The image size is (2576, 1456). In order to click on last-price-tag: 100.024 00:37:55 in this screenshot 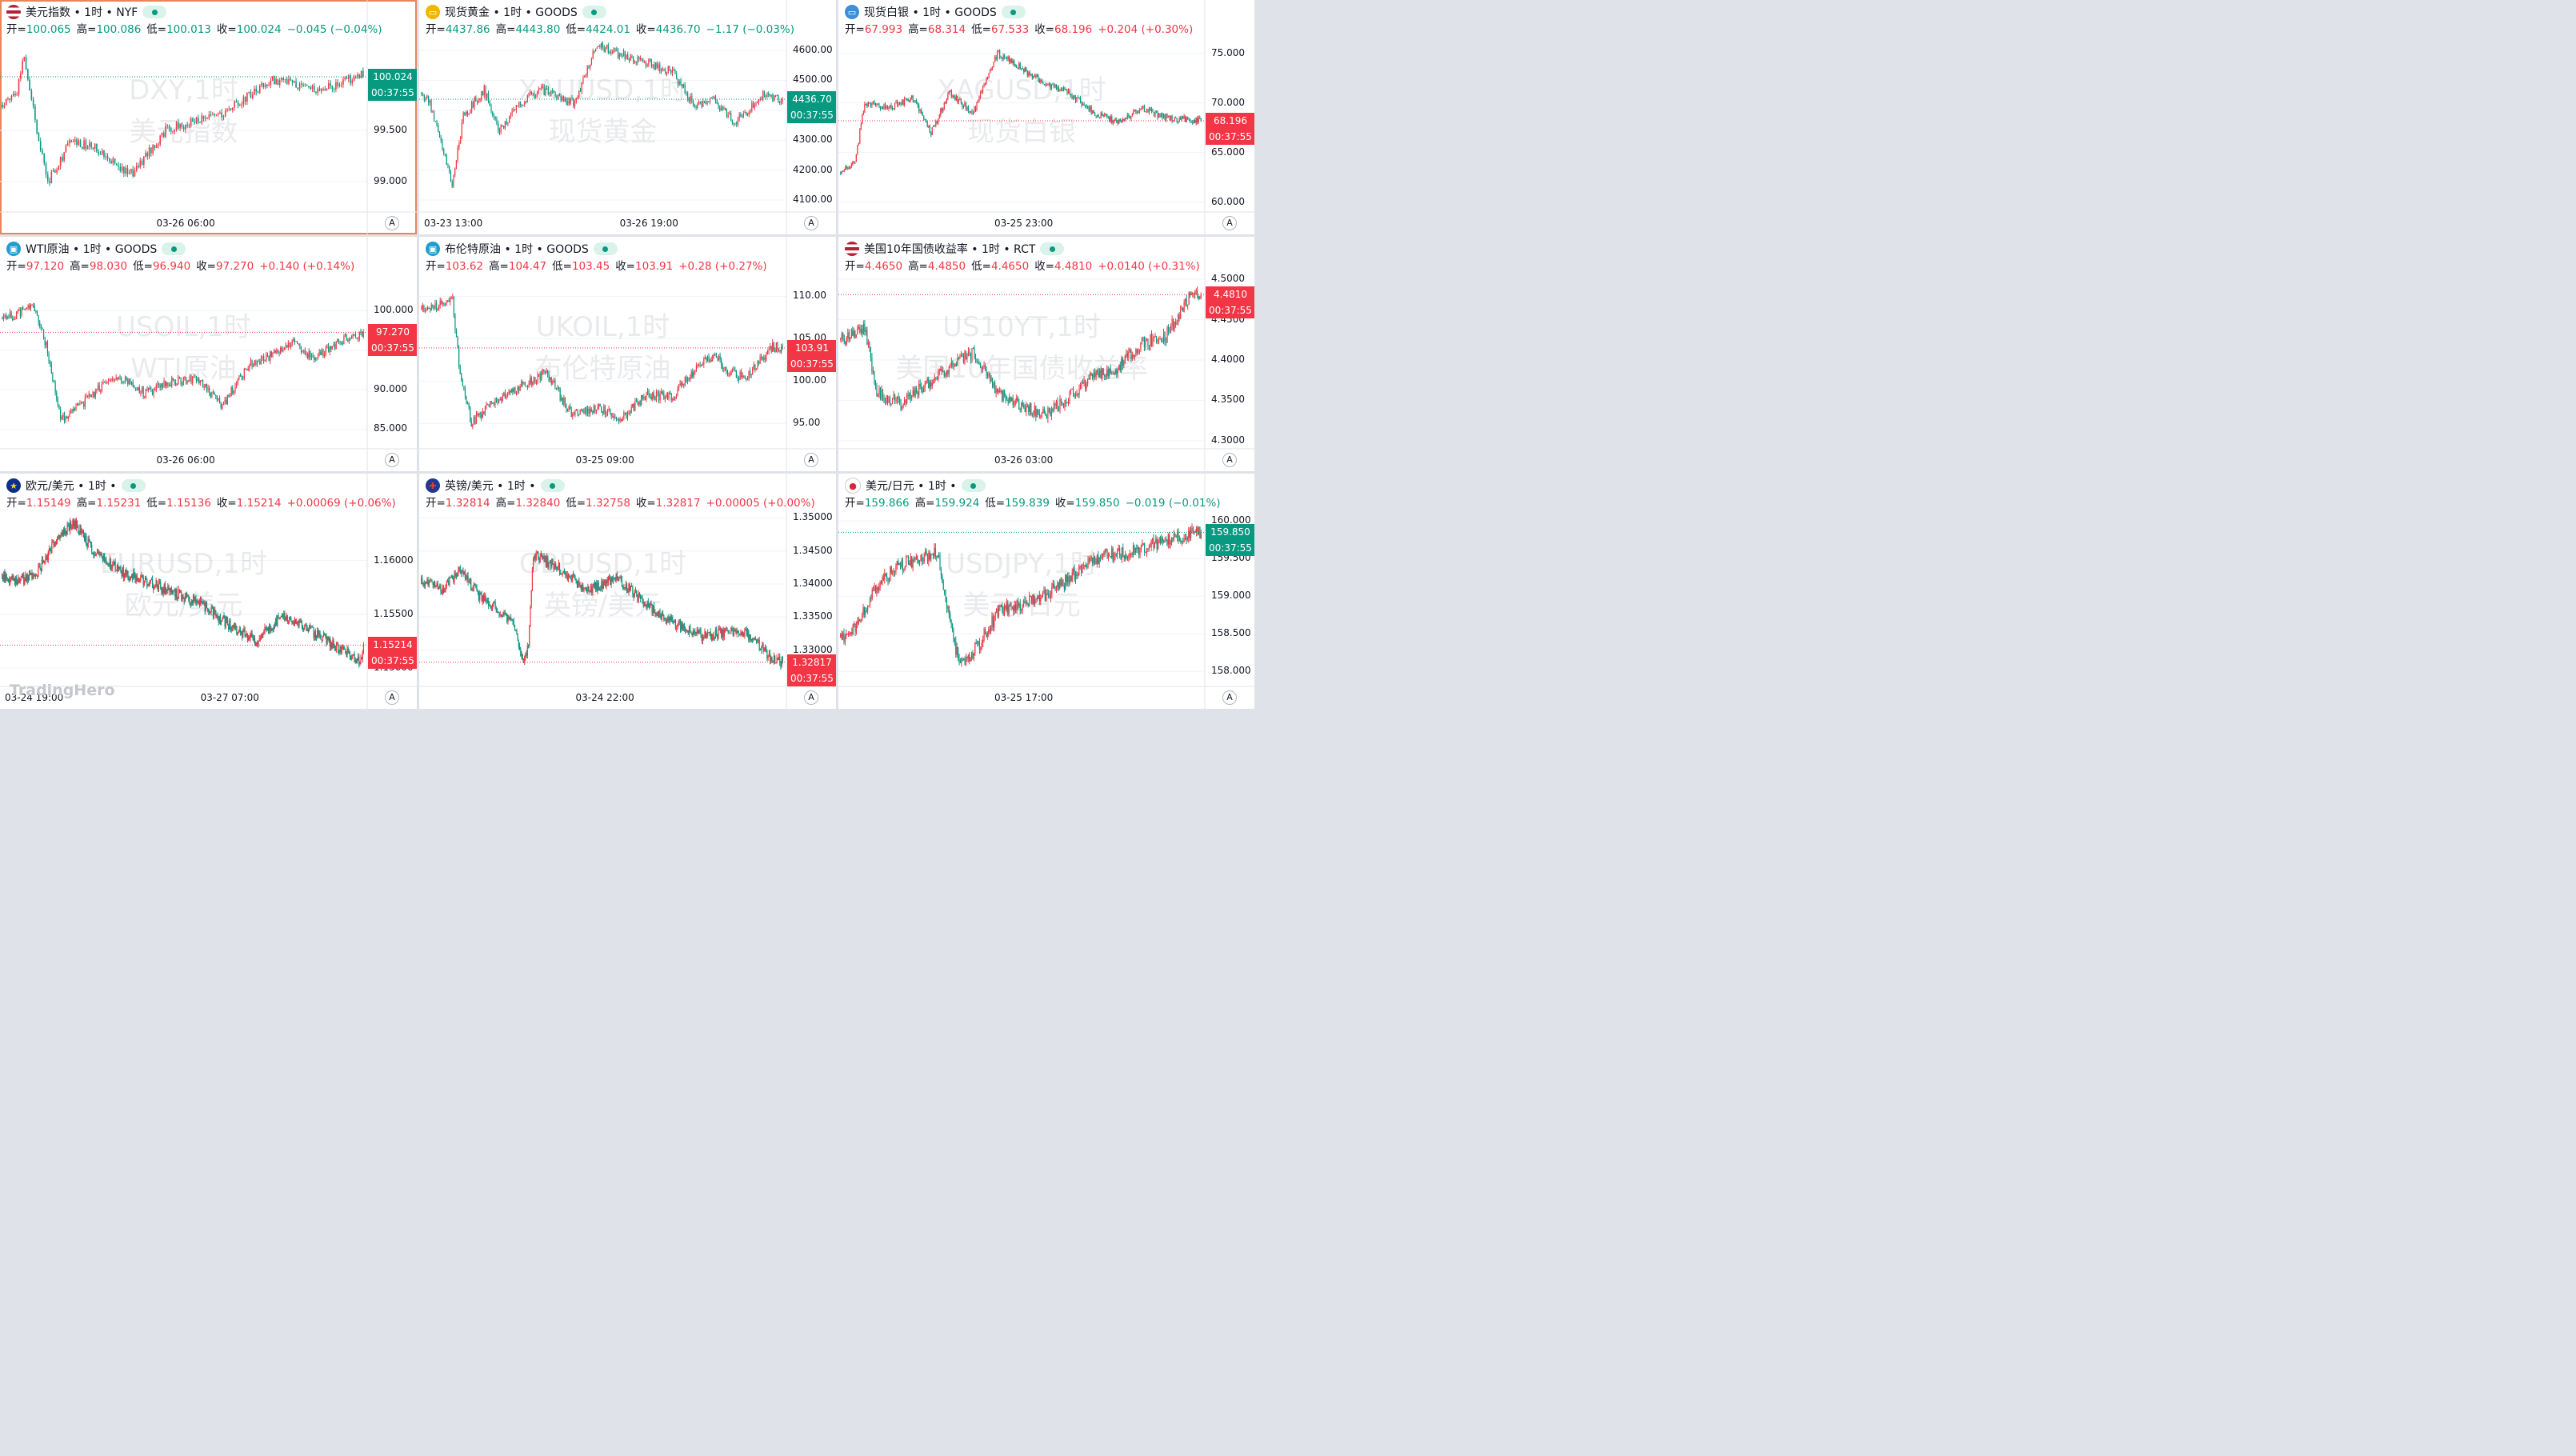, I will do `click(392, 84)`.